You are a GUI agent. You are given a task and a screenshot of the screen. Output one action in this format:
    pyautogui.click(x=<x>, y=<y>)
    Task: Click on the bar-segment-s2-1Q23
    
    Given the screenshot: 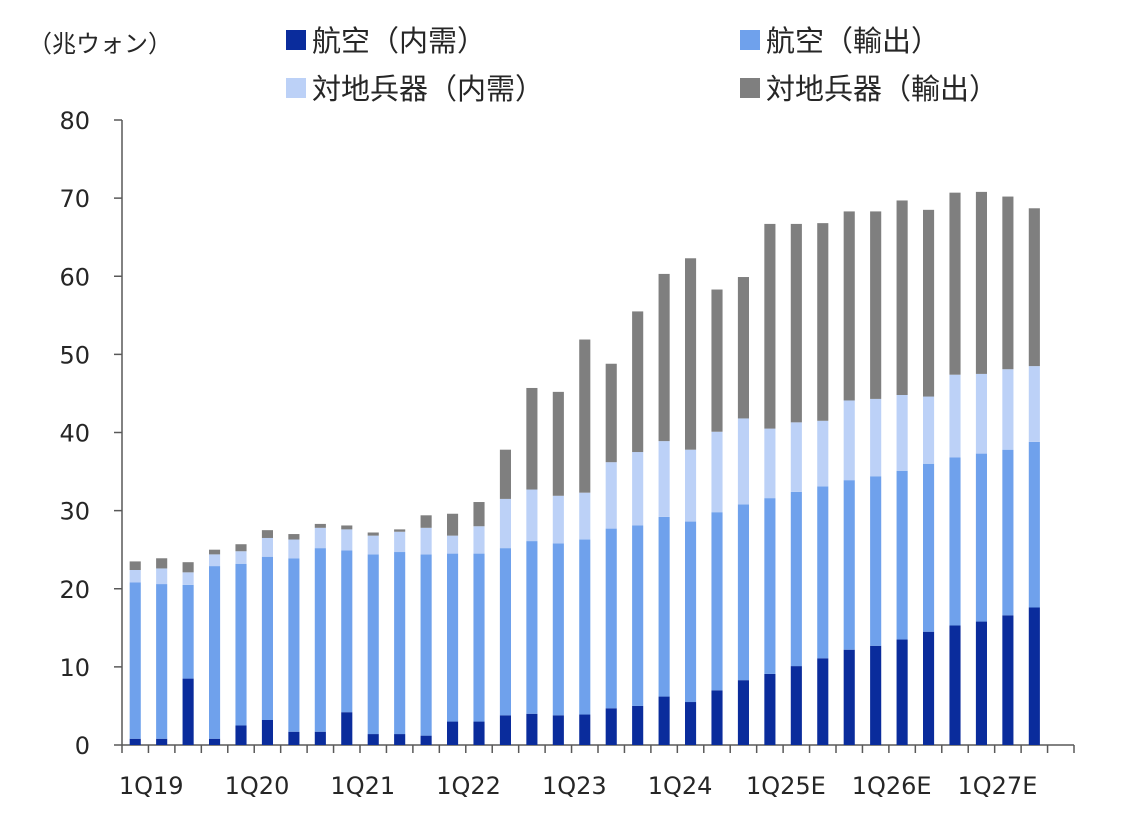 What is the action you would take?
    pyautogui.click(x=558, y=519)
    